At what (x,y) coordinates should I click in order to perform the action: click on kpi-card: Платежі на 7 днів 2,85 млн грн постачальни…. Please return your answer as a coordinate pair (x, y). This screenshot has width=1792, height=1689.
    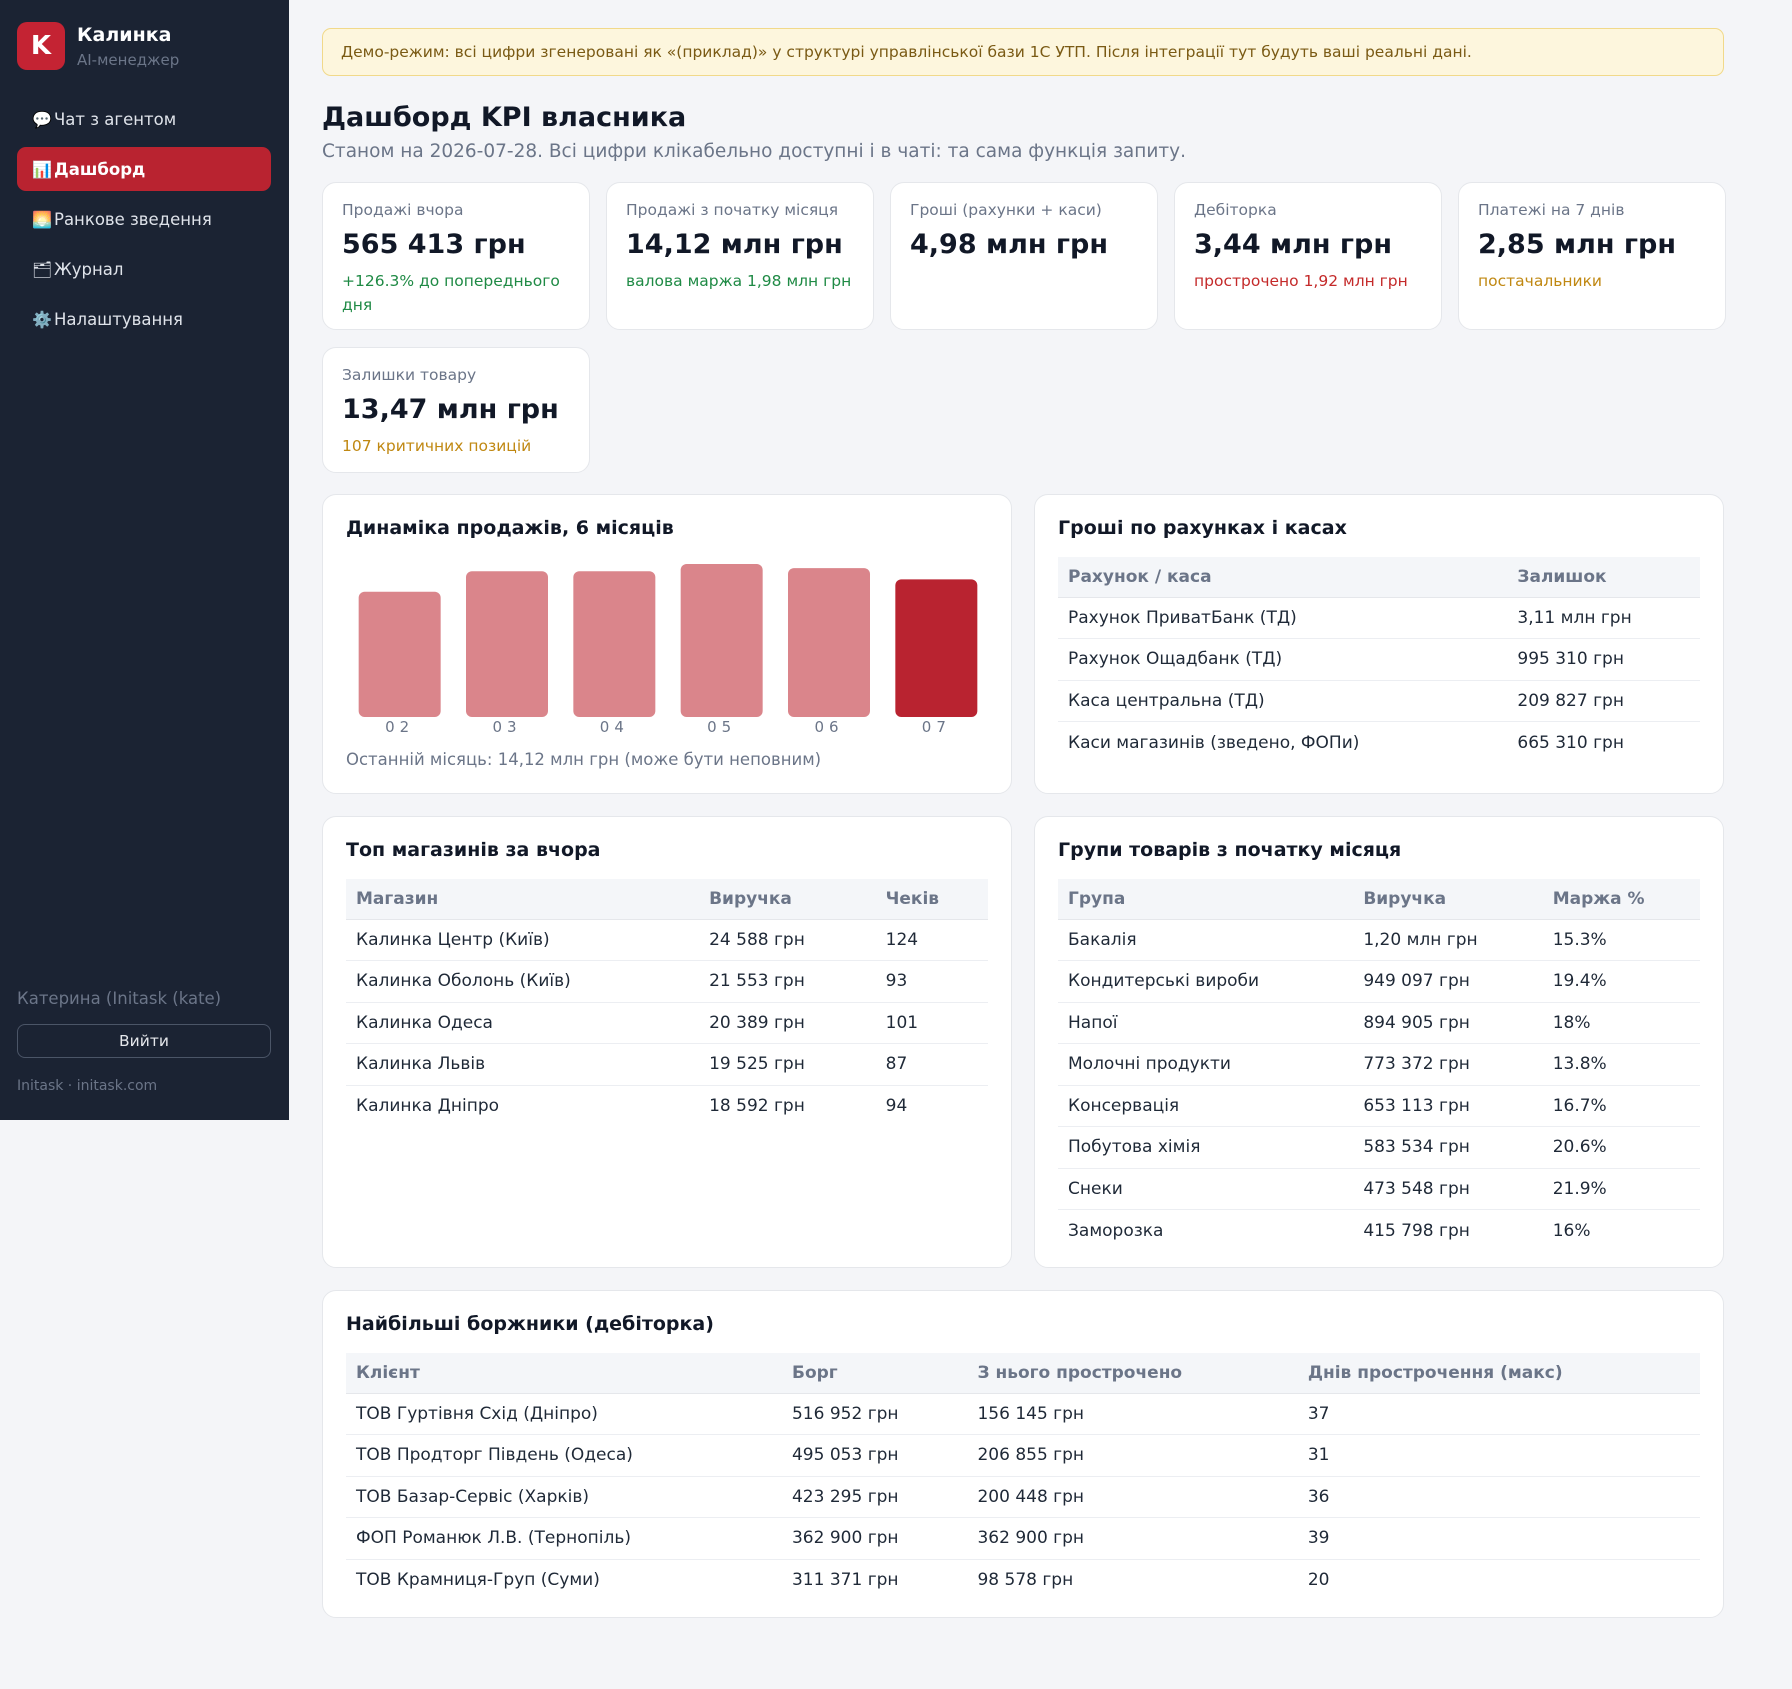
    Looking at the image, I should click on (1592, 256).